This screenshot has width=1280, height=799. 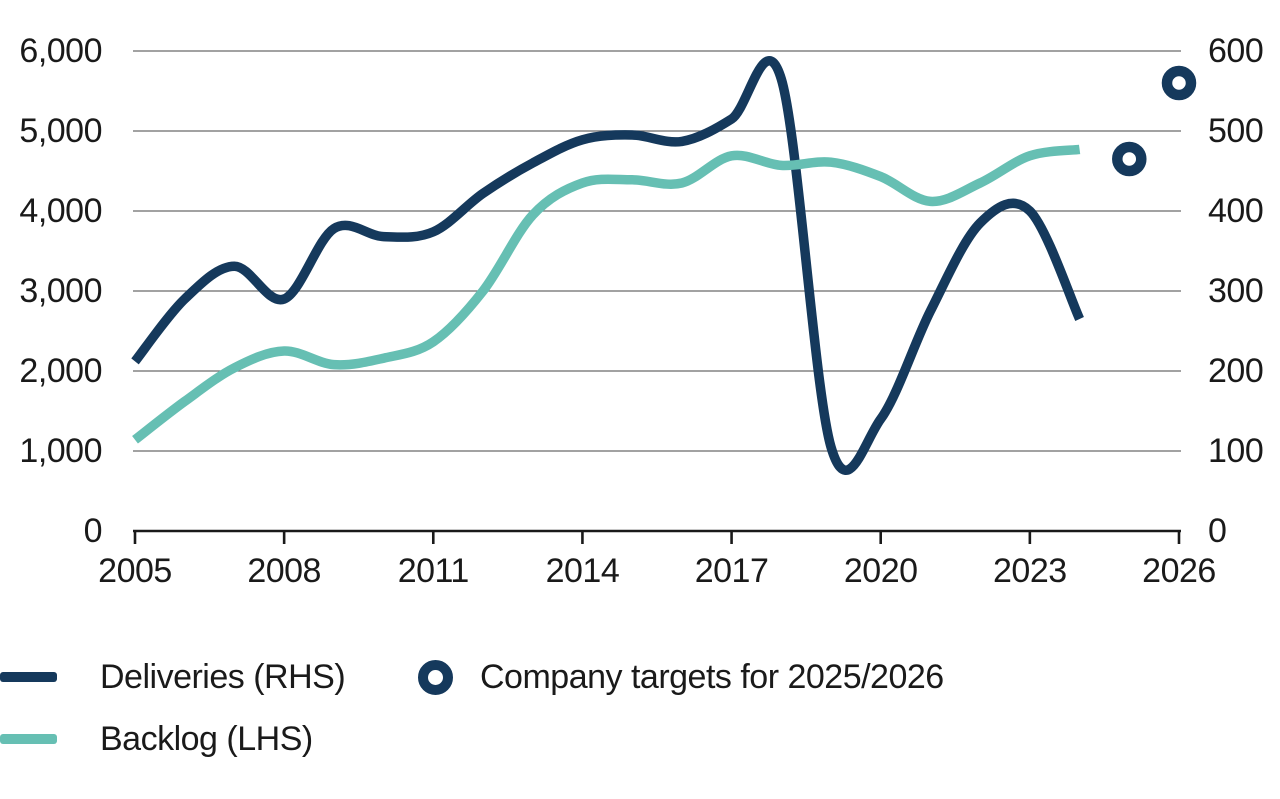 I want to click on target-marker-2026, so click(x=1179, y=83).